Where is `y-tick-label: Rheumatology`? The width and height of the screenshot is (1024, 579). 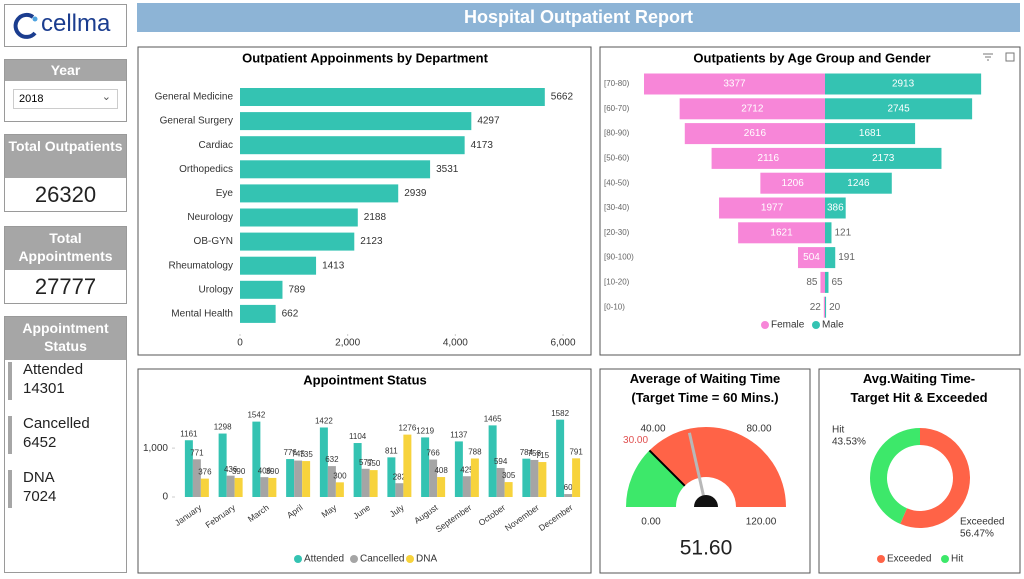
y-tick-label: Rheumatology is located at coordinates (201, 265).